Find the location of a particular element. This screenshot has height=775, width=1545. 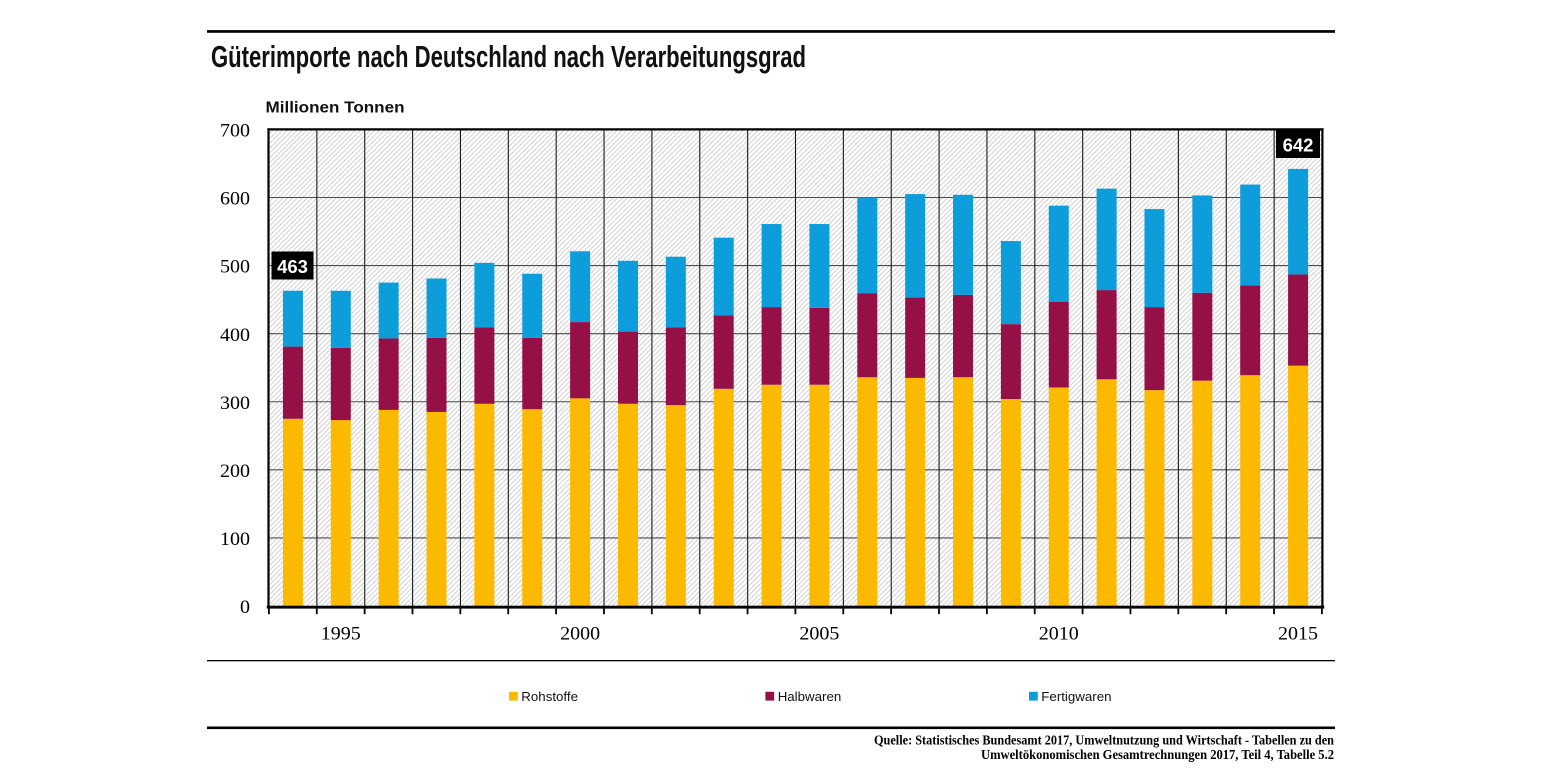

svg-text: 200 is located at coordinates (235, 471).